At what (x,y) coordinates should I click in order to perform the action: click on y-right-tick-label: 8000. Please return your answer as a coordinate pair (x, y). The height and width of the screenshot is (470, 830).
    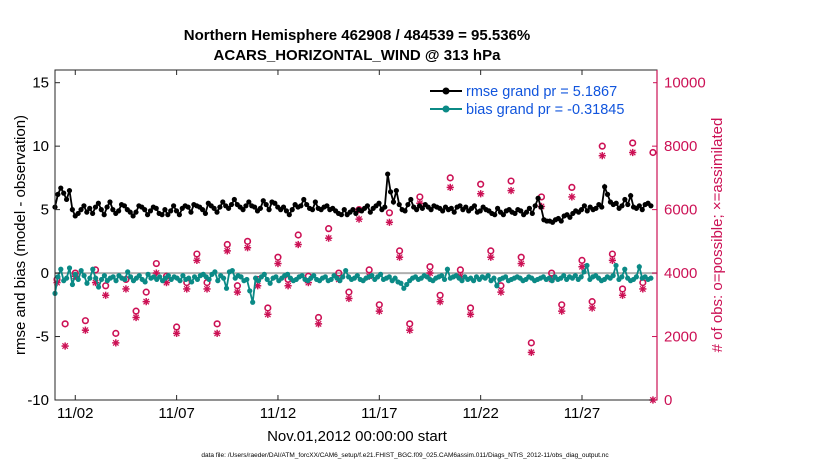
    Looking at the image, I should click on (680, 146).